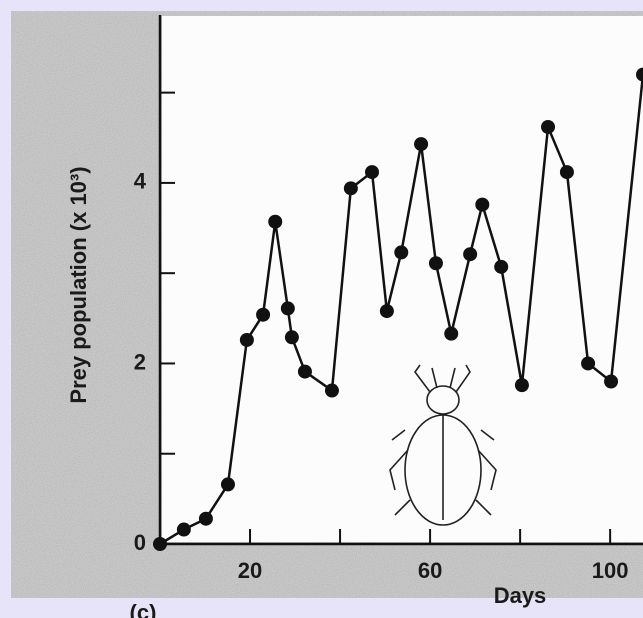 This screenshot has width=643, height=618. I want to click on beetle-drawing, so click(443, 445).